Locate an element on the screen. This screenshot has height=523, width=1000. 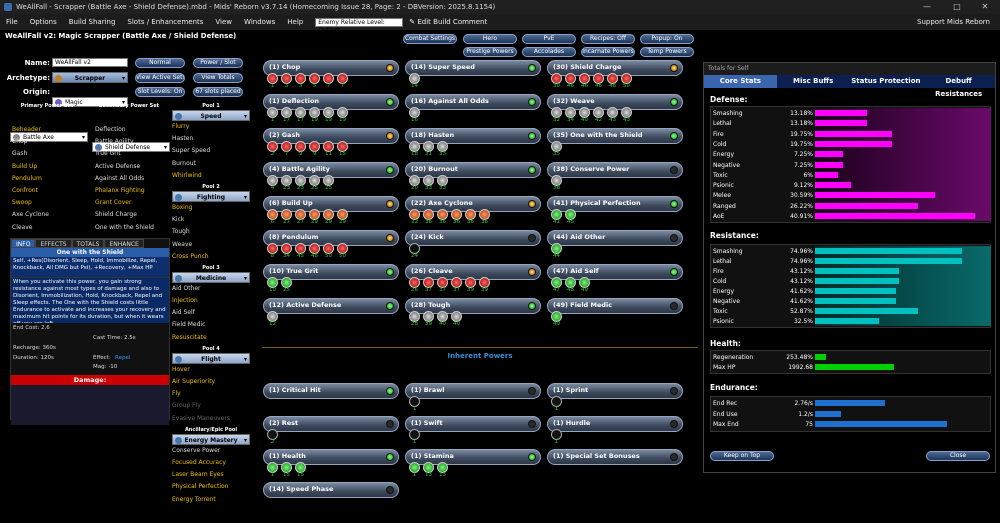
power-tough: Tough is located at coordinates (181, 232).